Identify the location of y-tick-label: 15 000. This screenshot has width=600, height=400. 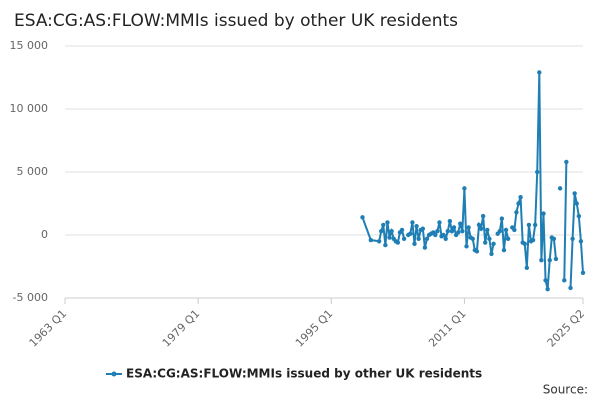
(29, 45).